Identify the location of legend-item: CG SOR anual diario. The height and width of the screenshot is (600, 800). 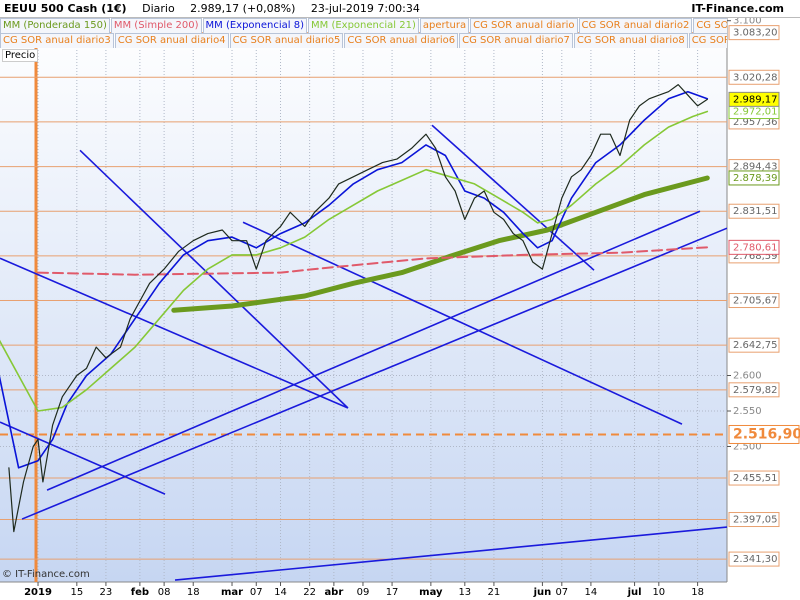
(524, 25).